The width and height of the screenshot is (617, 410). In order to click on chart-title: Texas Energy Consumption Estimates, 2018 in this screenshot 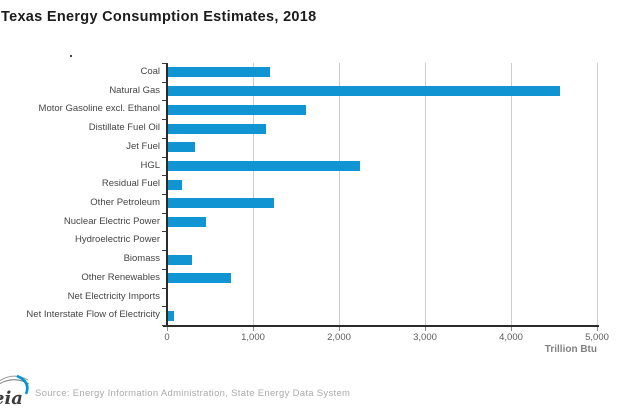, I will do `click(159, 17)`.